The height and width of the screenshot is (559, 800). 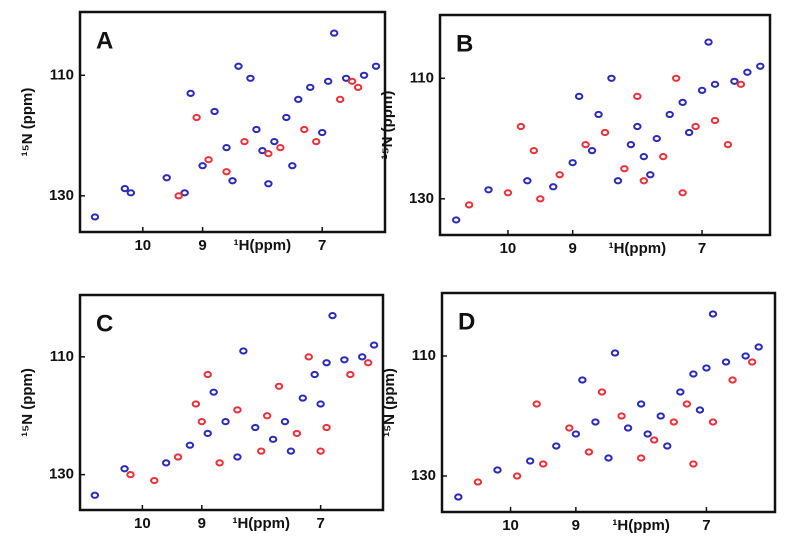 What do you see at coordinates (702, 248) in the screenshot?
I see `x-tick-label: 7` at bounding box center [702, 248].